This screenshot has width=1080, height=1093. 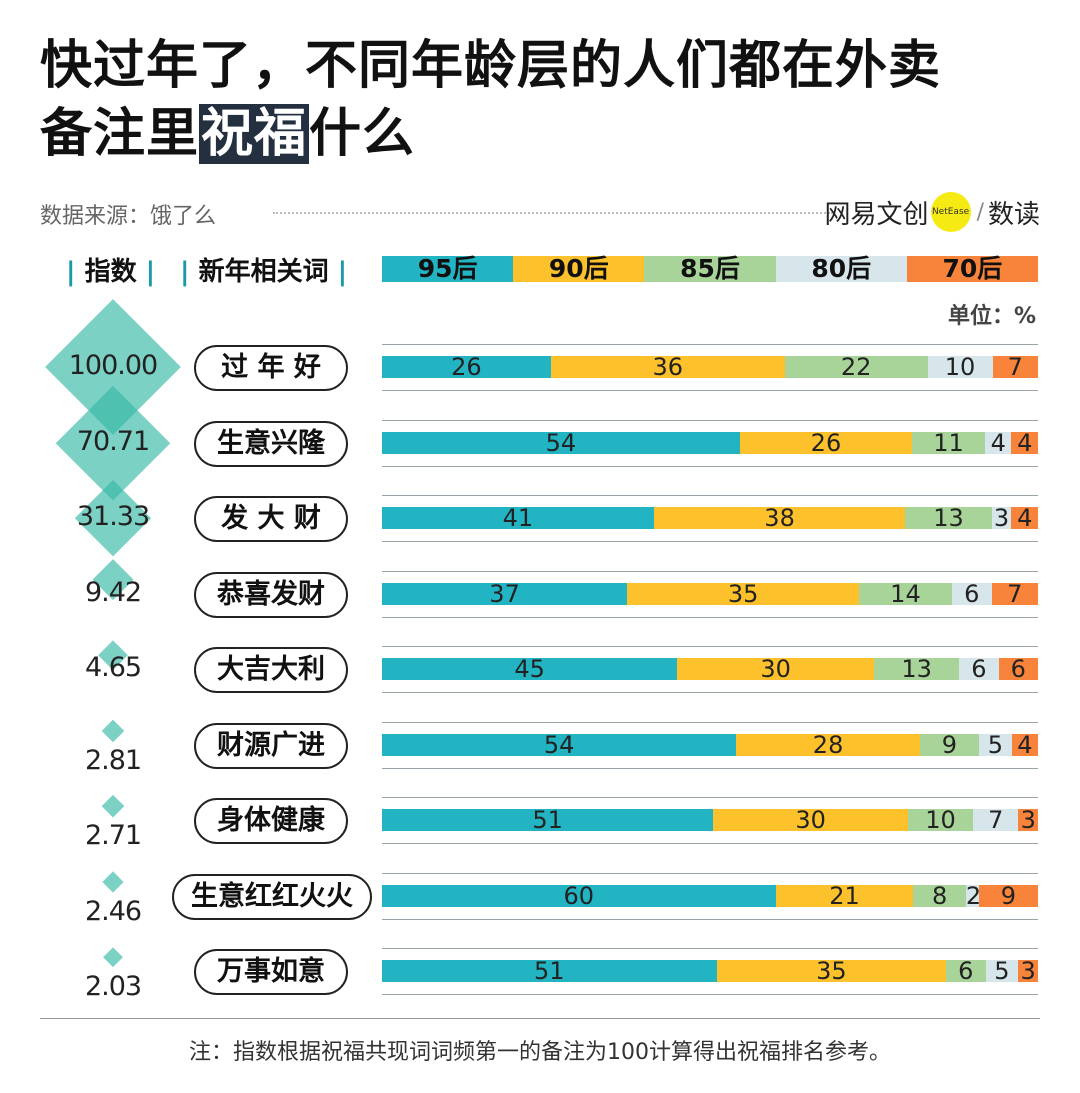 I want to click on stacked-bar: 37 35 14 6 7, so click(x=710, y=594).